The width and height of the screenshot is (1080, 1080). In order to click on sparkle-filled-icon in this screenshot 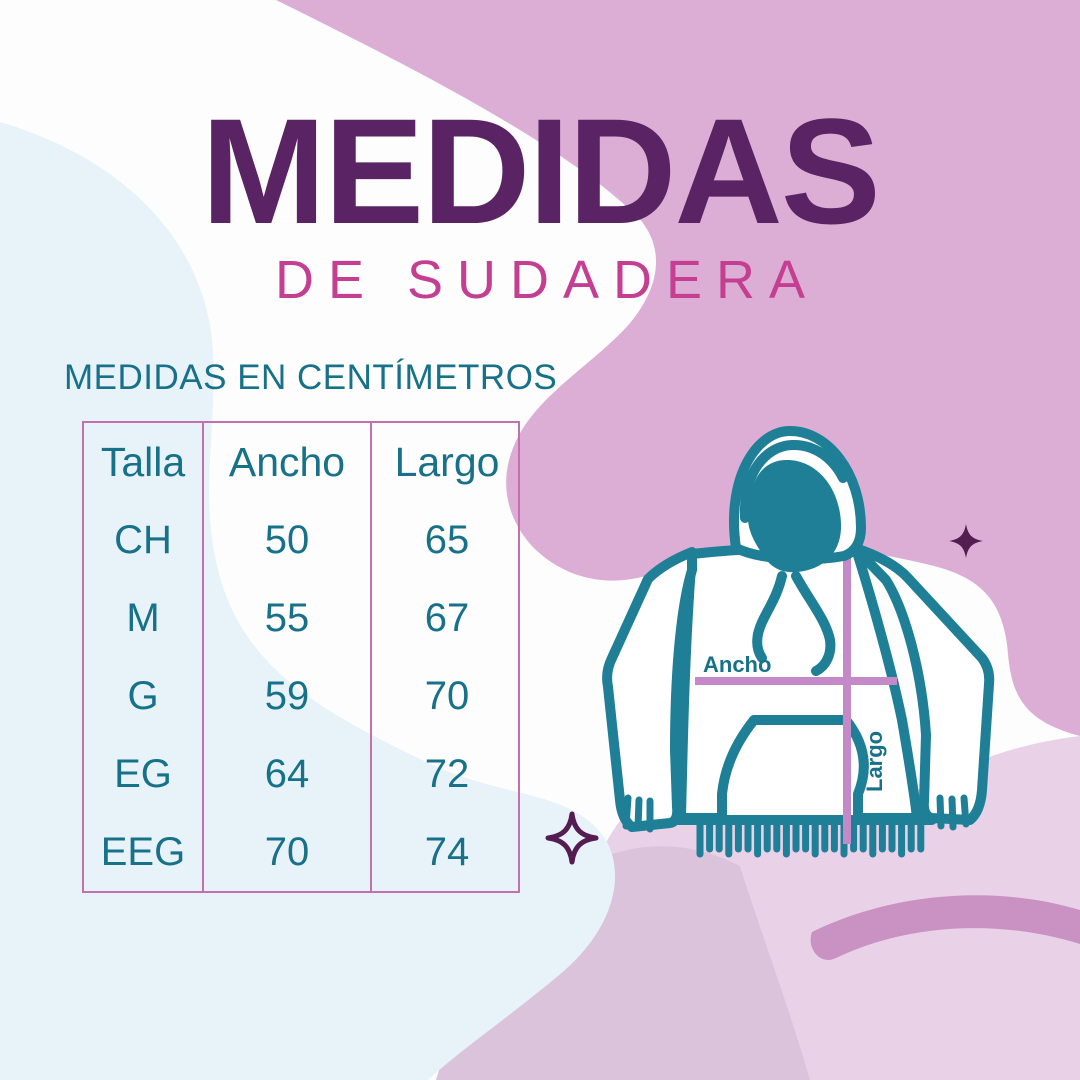, I will do `click(966, 541)`.